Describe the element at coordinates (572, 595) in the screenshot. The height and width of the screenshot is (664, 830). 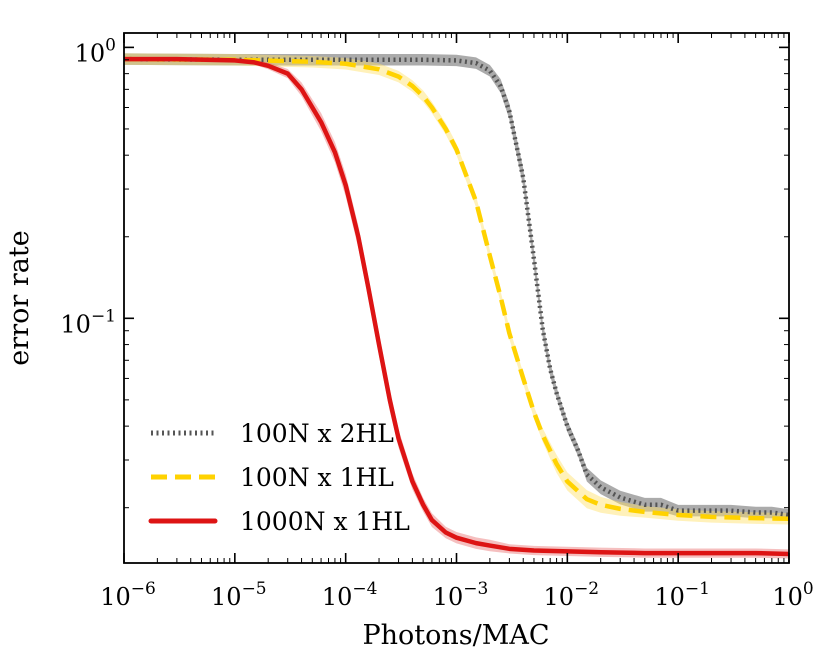
I see `x-tick-label: 10⁻²` at that location.